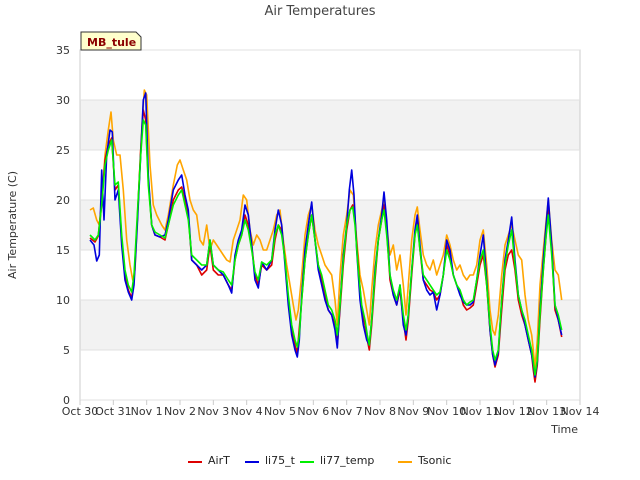 This screenshot has height=480, width=640. Describe the element at coordinates (513, 411) in the screenshot. I see `x-tick-label: Nov 12` at that location.